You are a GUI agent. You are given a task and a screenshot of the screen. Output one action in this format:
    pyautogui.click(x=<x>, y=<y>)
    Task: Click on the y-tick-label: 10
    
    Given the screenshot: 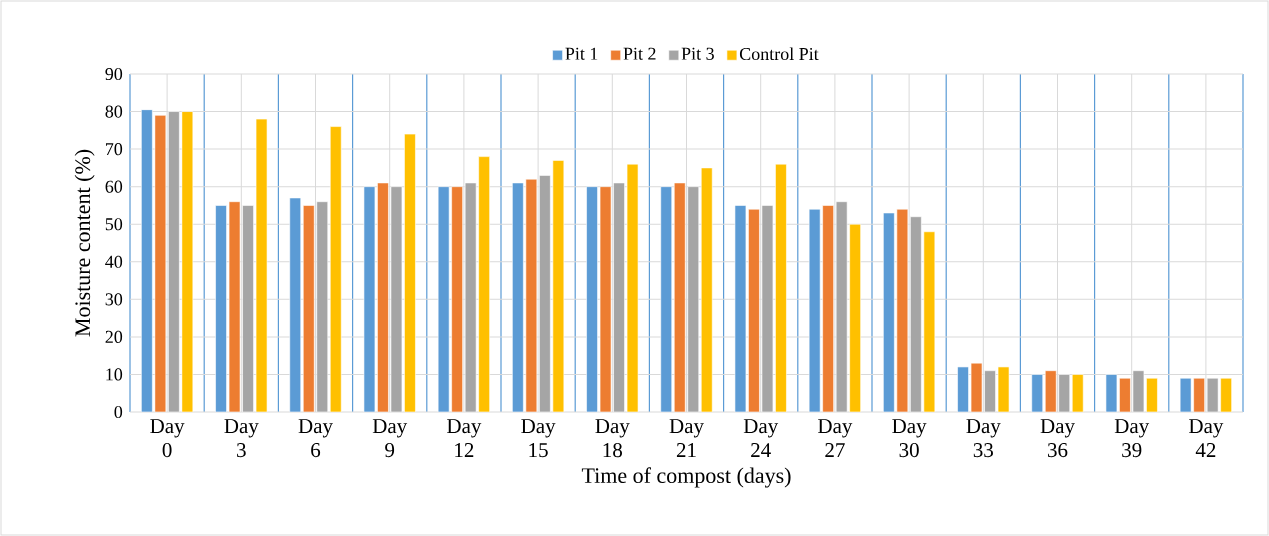 What is the action you would take?
    pyautogui.click(x=114, y=374)
    